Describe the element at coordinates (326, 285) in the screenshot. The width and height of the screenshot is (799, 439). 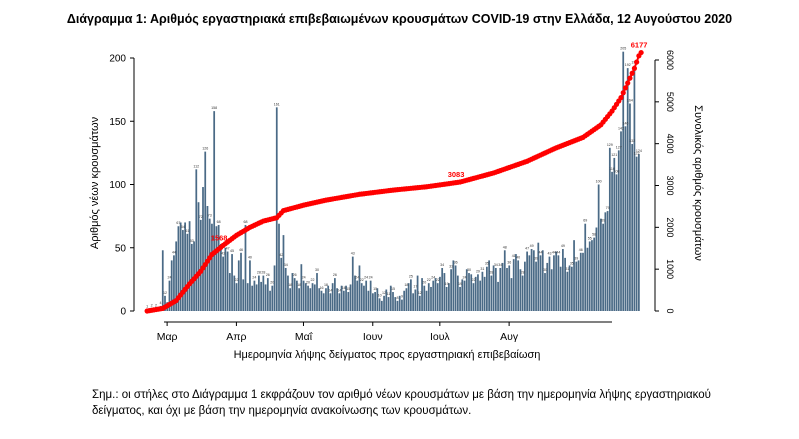
I see `bar-value-label: 18` at that location.